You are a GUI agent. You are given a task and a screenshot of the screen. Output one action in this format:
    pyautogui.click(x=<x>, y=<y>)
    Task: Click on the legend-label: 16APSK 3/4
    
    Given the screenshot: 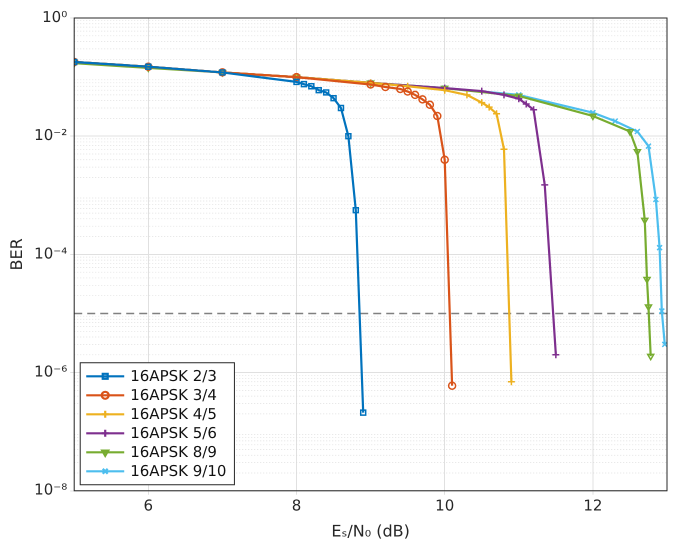 What is the action you would take?
    pyautogui.click(x=173, y=395)
    